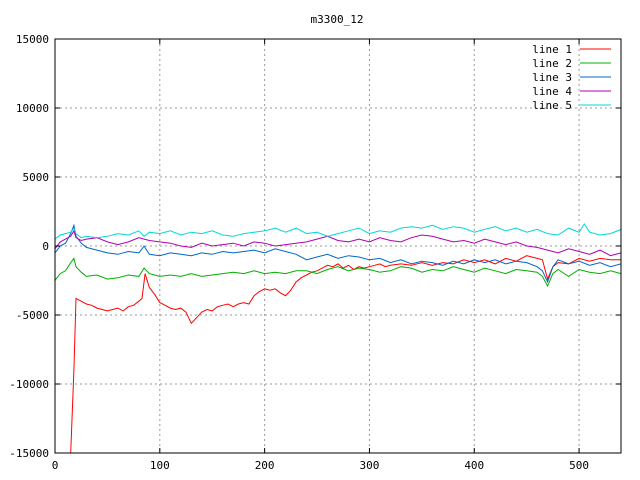 The height and width of the screenshot is (480, 640). I want to click on legend-label: line 3, so click(552, 77).